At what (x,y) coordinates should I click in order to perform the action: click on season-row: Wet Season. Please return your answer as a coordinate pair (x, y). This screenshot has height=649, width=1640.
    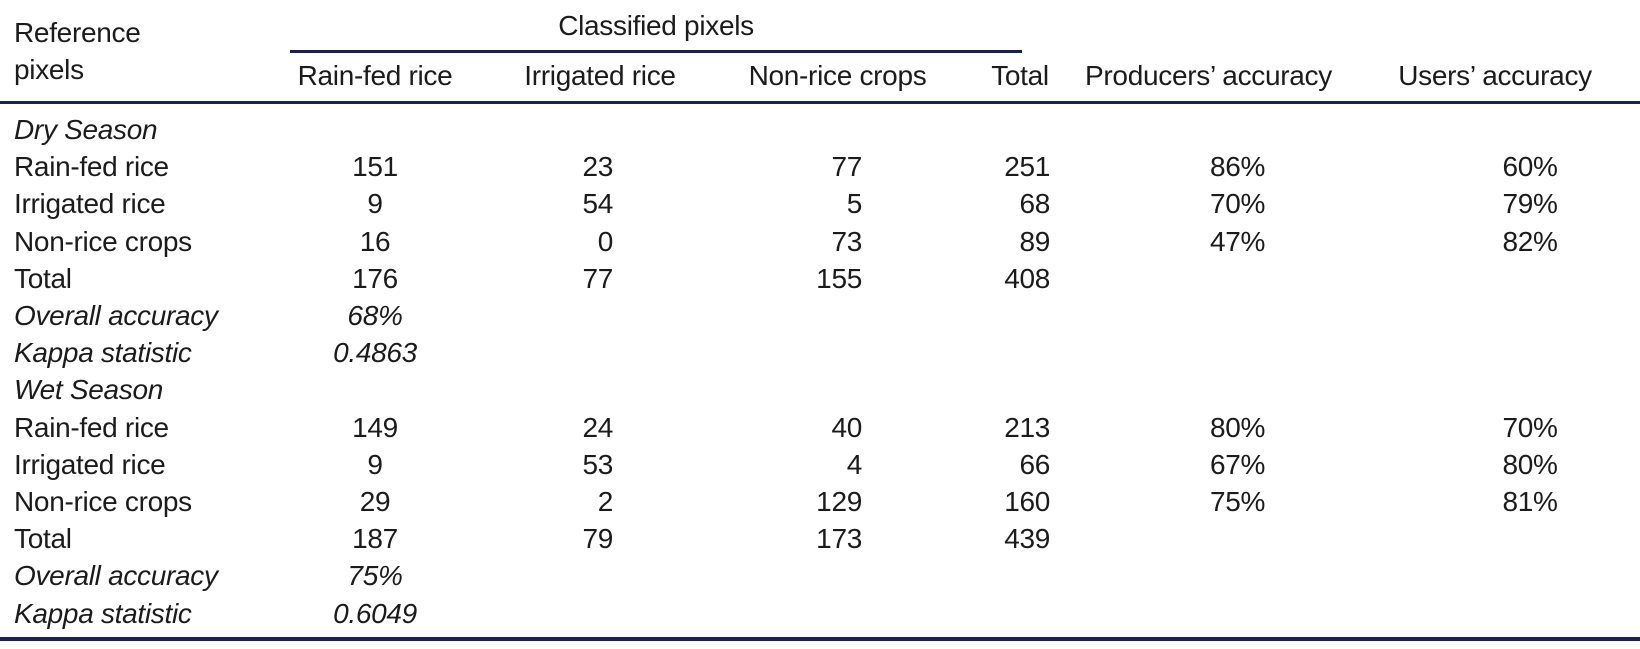
    Looking at the image, I should click on (820, 389).